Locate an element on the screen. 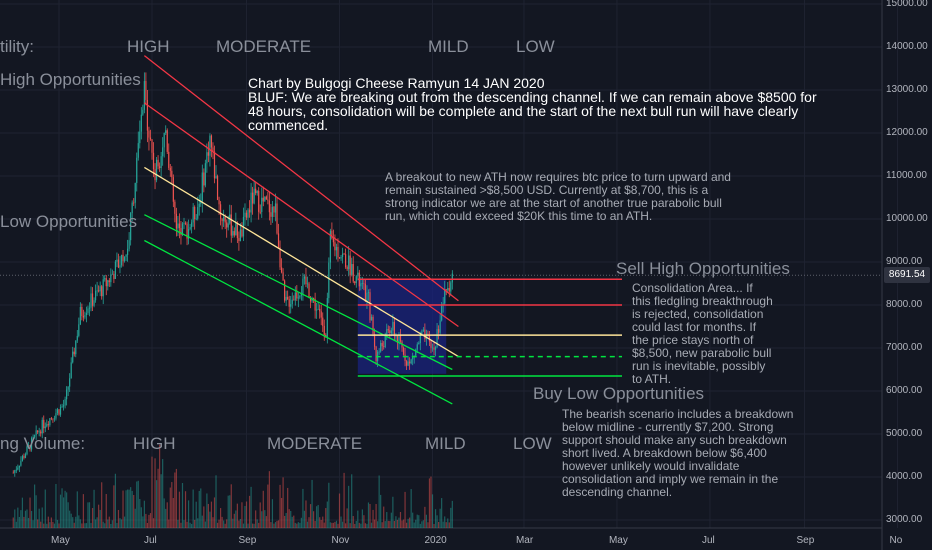 This screenshot has width=932, height=550. volatility-label: tility: is located at coordinates (17, 46).